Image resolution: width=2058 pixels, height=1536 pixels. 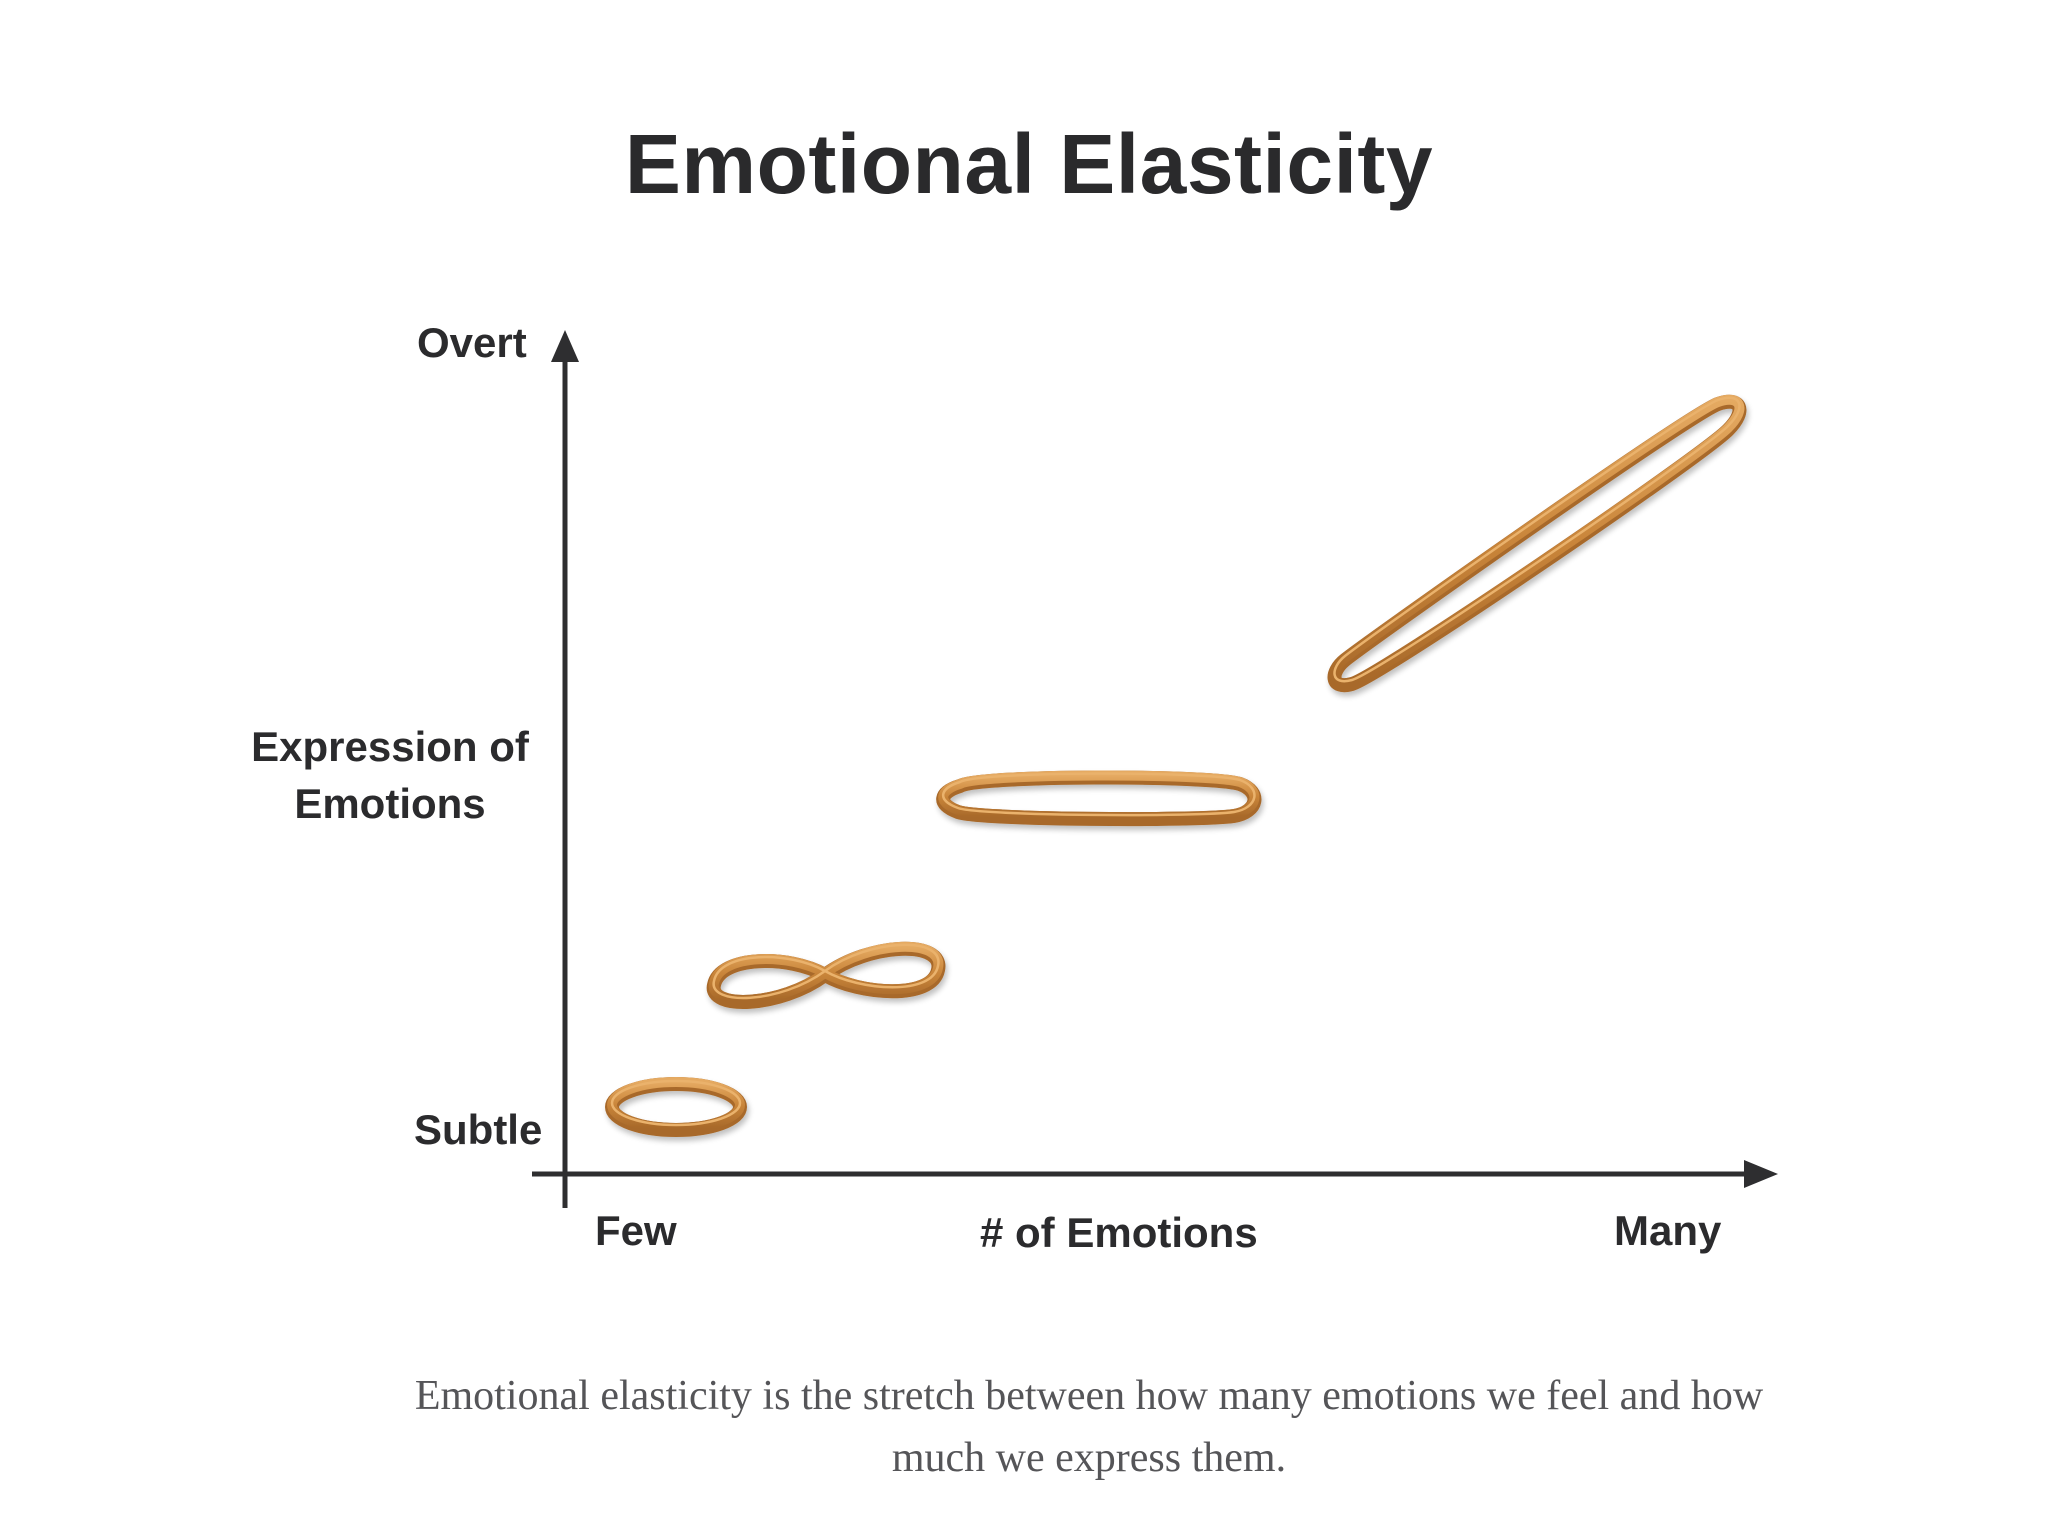 What do you see at coordinates (472, 342) in the screenshot?
I see `y-axis-top-label: Overt` at bounding box center [472, 342].